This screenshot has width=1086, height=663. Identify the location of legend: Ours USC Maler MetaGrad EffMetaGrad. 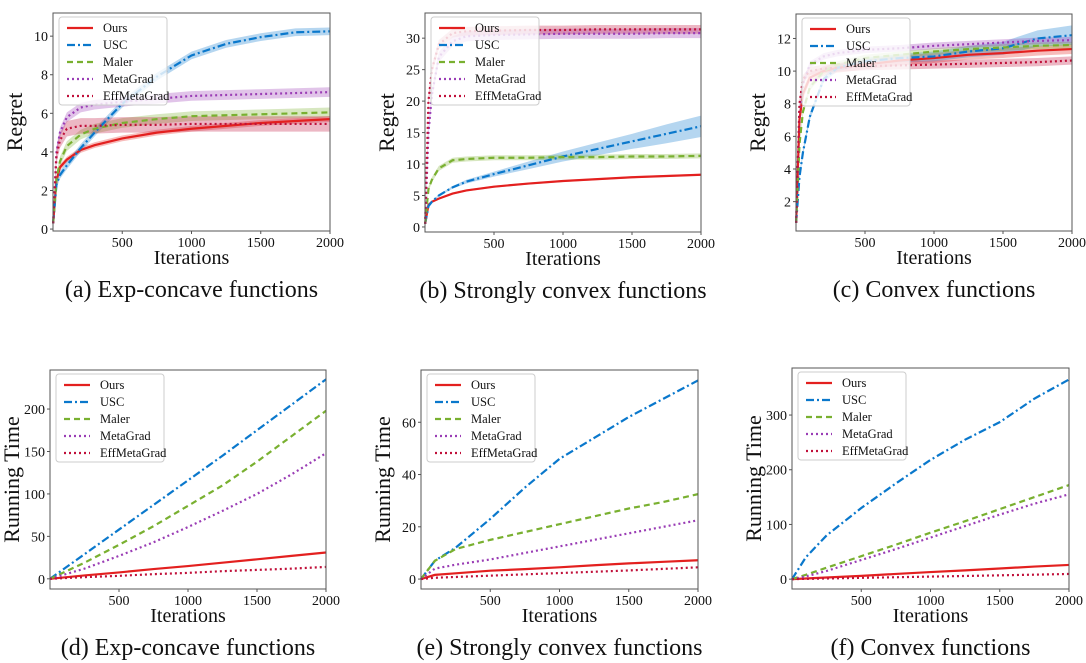
(111, 418).